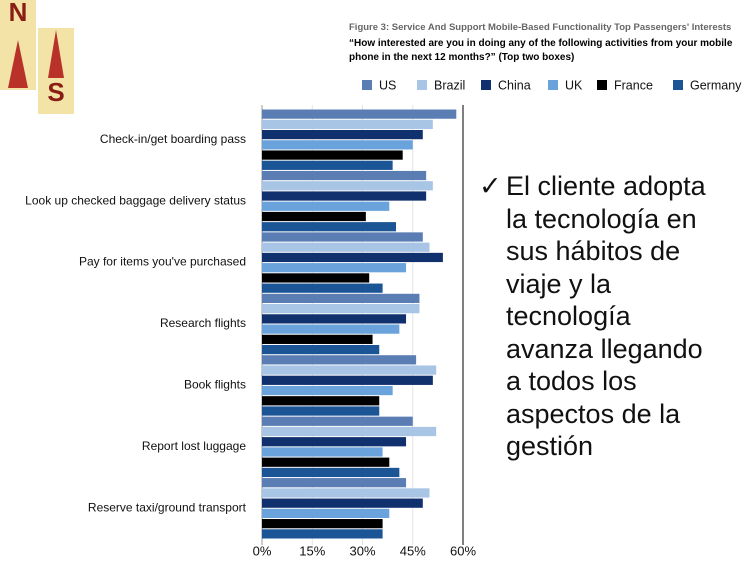 The height and width of the screenshot is (563, 750). What do you see at coordinates (606, 186) in the screenshot?
I see `bullet-line: El cliente adopta` at bounding box center [606, 186].